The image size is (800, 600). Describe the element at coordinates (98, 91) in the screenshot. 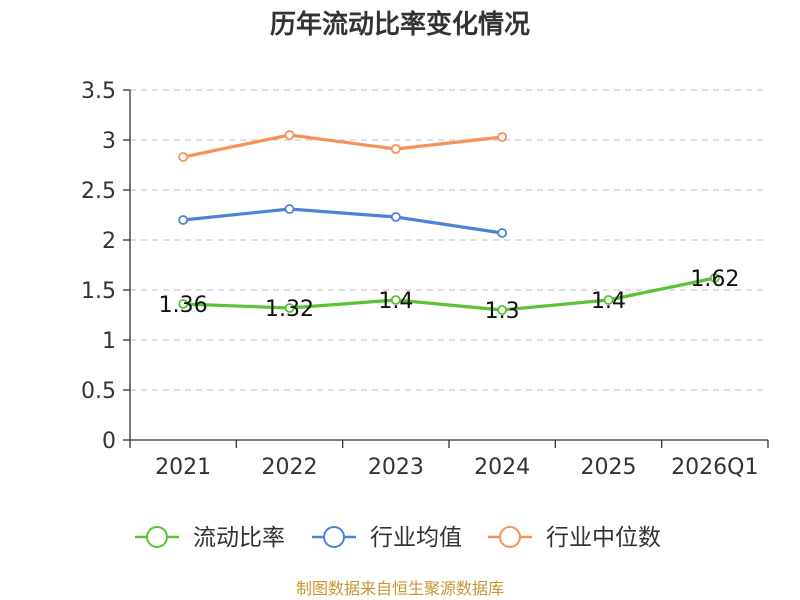

I see `y-tick-label: 3.5` at that location.